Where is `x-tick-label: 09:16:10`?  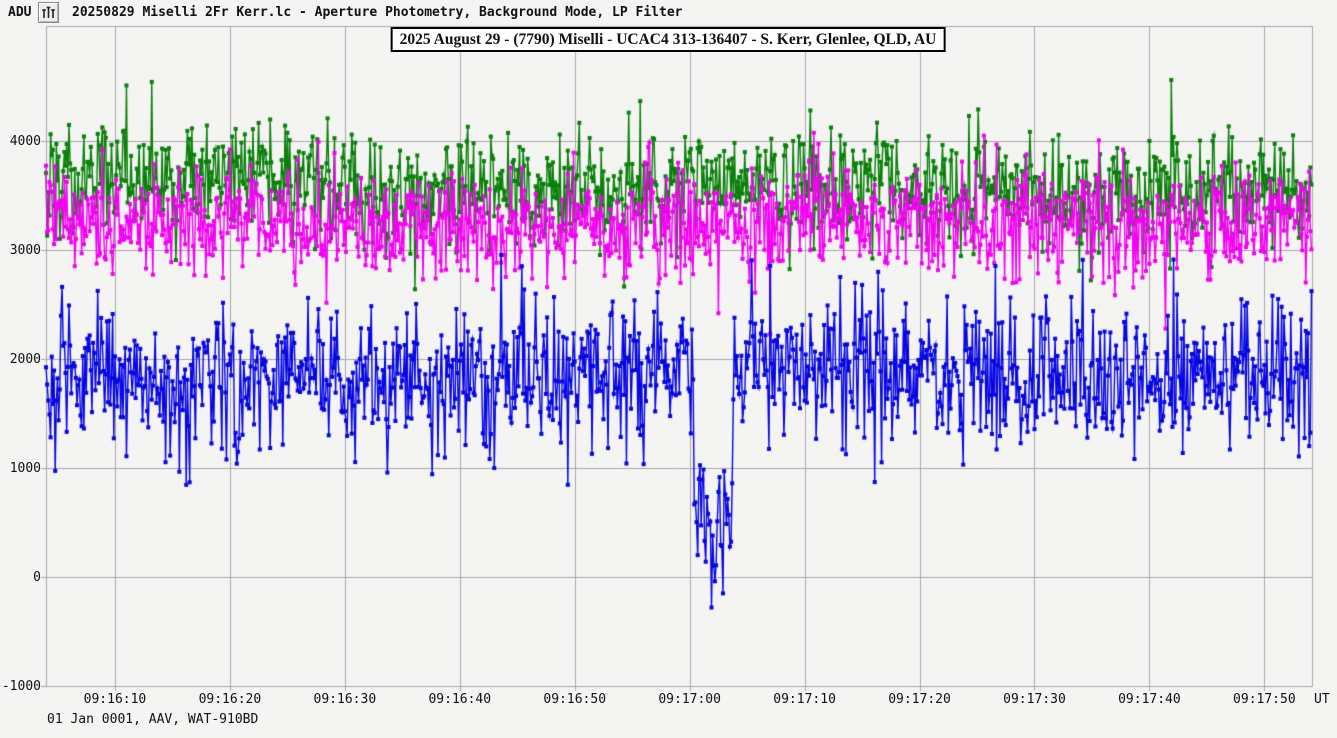 x-tick-label: 09:16:10 is located at coordinates (115, 699).